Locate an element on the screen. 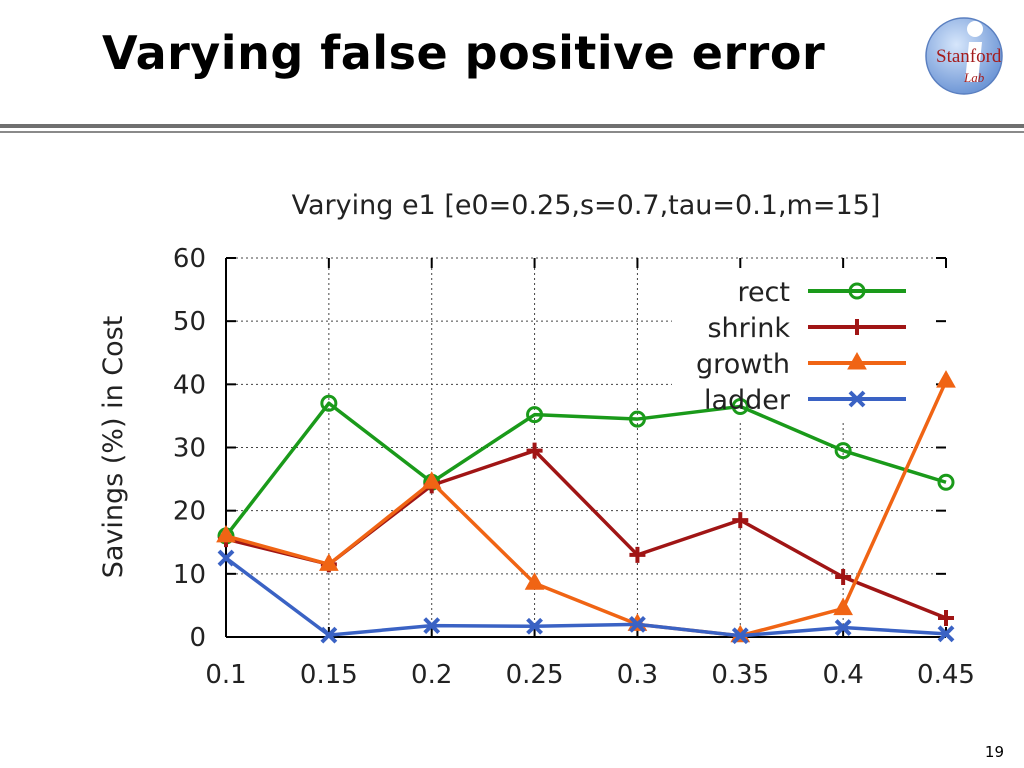  title-divider is located at coordinates (512, 126).